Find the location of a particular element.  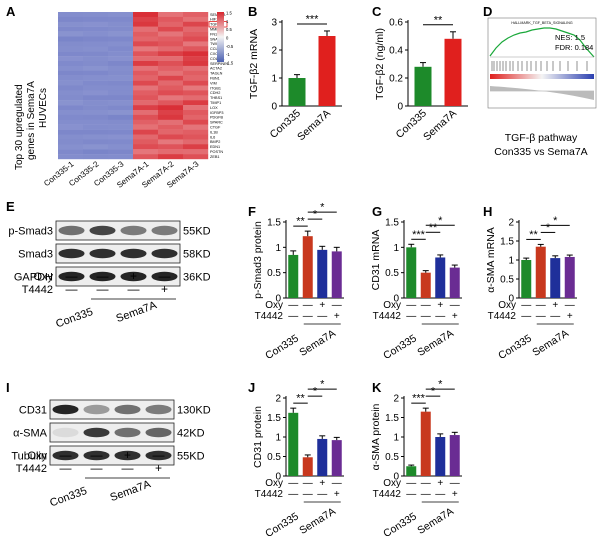

group-label-con335: Con335 is located at coordinates (400, 525).